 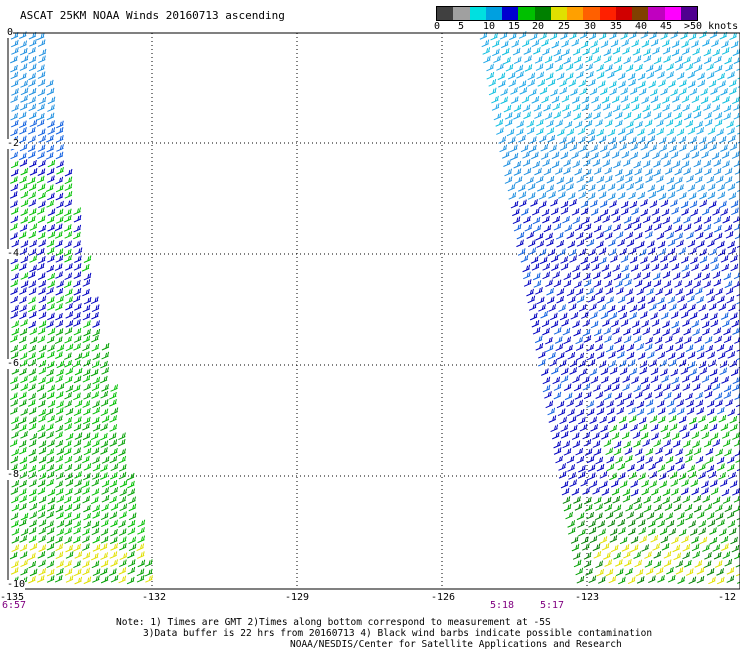 What do you see at coordinates (666, 26) in the screenshot?
I see `colorbar-label: 45` at bounding box center [666, 26].